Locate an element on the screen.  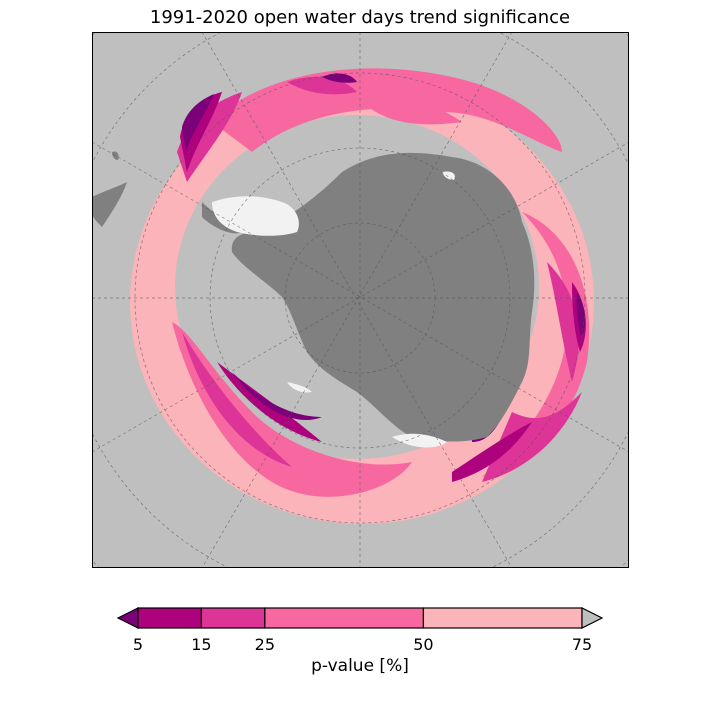
colorbar-tick-label: 50 is located at coordinates (423, 644).